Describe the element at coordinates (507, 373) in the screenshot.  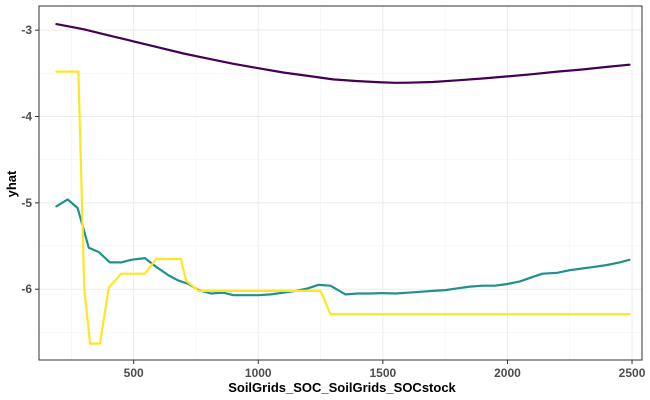
I see `x-tick-label: 2000` at that location.